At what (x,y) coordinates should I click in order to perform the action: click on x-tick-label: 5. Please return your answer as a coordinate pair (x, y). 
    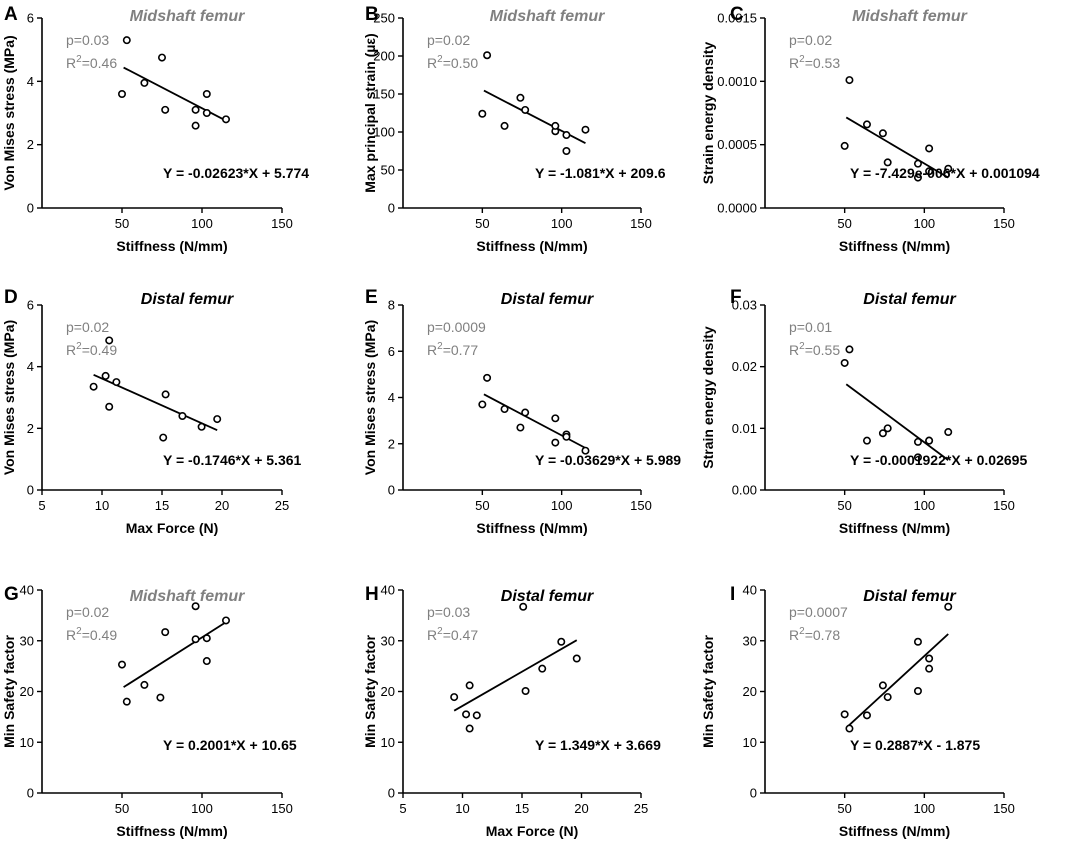
    Looking at the image, I should click on (402, 808).